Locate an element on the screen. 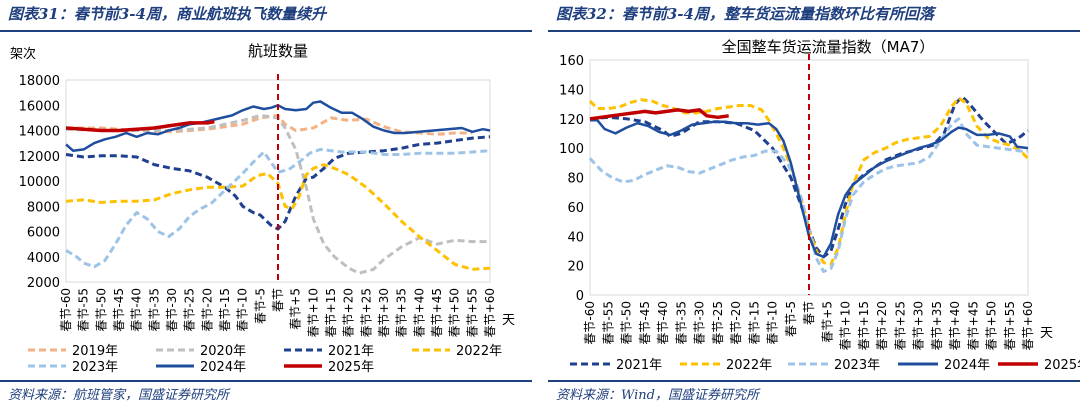 This screenshot has width=1080, height=408. freight-x-tick-label: 春节+35 is located at coordinates (937, 325).